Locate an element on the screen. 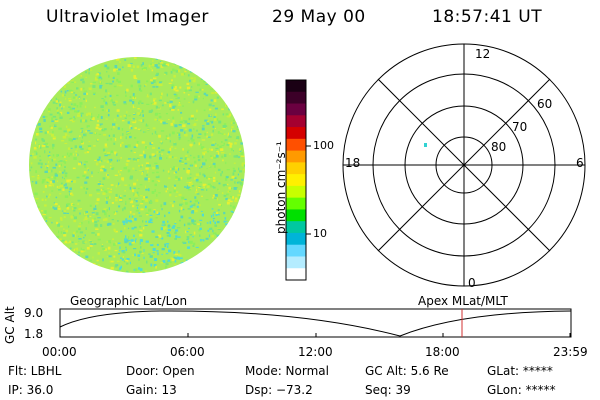 The image size is (600, 400). colorbar-swatches is located at coordinates (296, 180).